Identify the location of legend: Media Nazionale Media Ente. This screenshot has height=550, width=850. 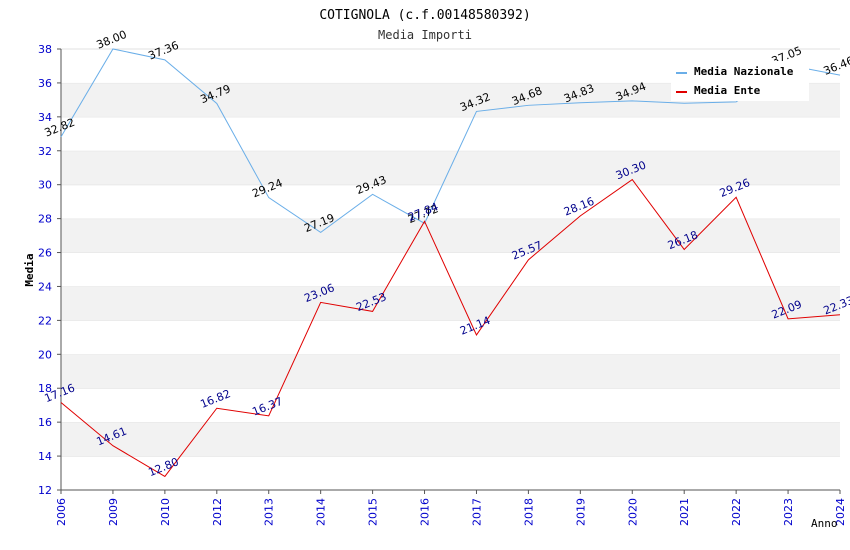
(740, 81).